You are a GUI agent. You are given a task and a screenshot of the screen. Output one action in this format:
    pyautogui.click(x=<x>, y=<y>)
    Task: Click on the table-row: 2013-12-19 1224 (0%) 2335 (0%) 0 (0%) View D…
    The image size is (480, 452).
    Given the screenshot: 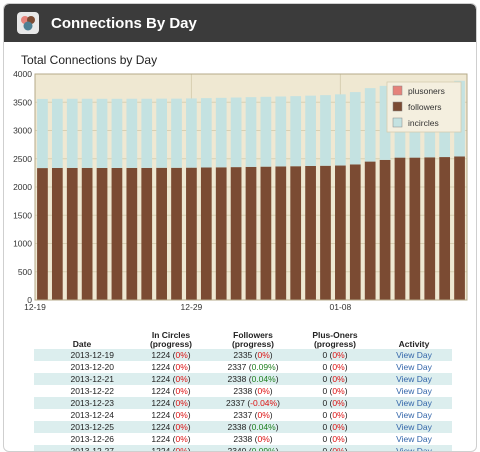 What is the action you would take?
    pyautogui.click(x=243, y=355)
    